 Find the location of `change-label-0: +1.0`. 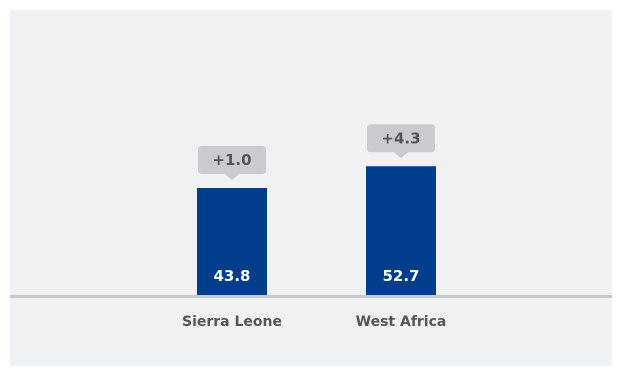

change-label-0: +1.0 is located at coordinates (231, 160).